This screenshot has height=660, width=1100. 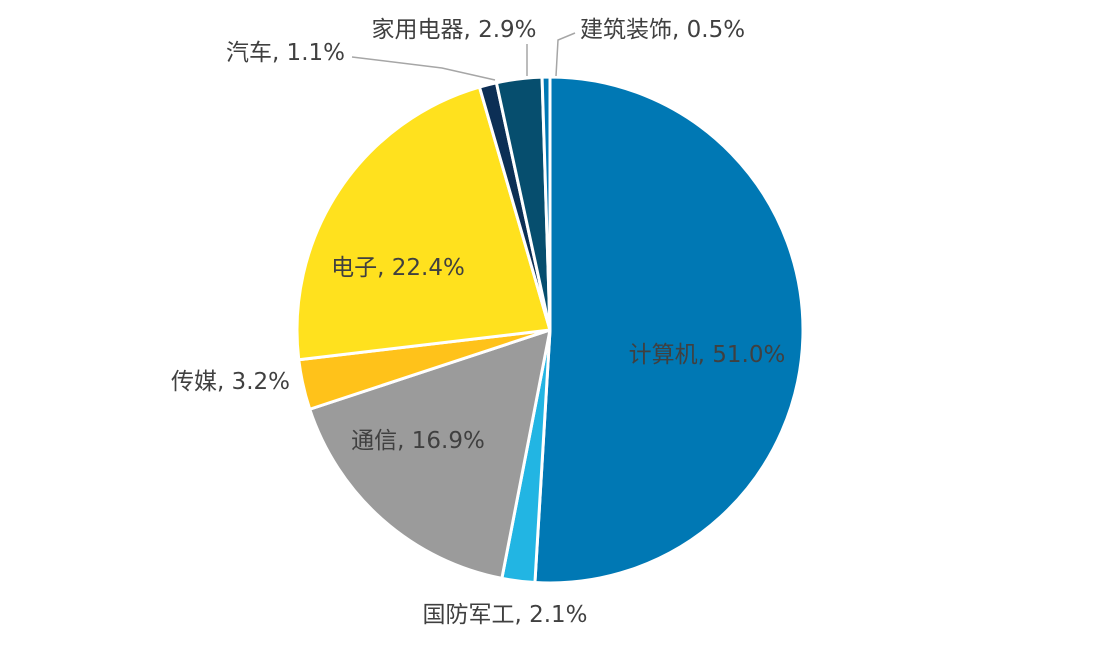 I want to click on data-label-家用电器: 家用电器, 2.9%, so click(x=453, y=30).